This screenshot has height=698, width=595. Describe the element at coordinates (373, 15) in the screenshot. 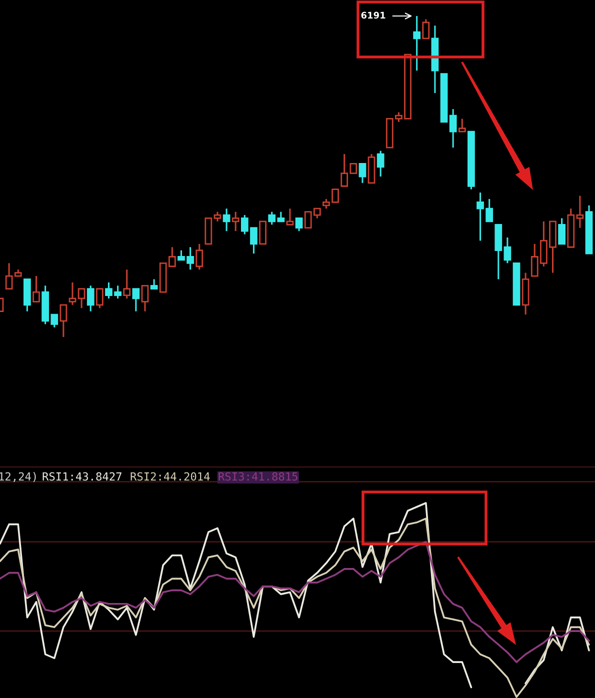

I see `annotation: 6191` at that location.